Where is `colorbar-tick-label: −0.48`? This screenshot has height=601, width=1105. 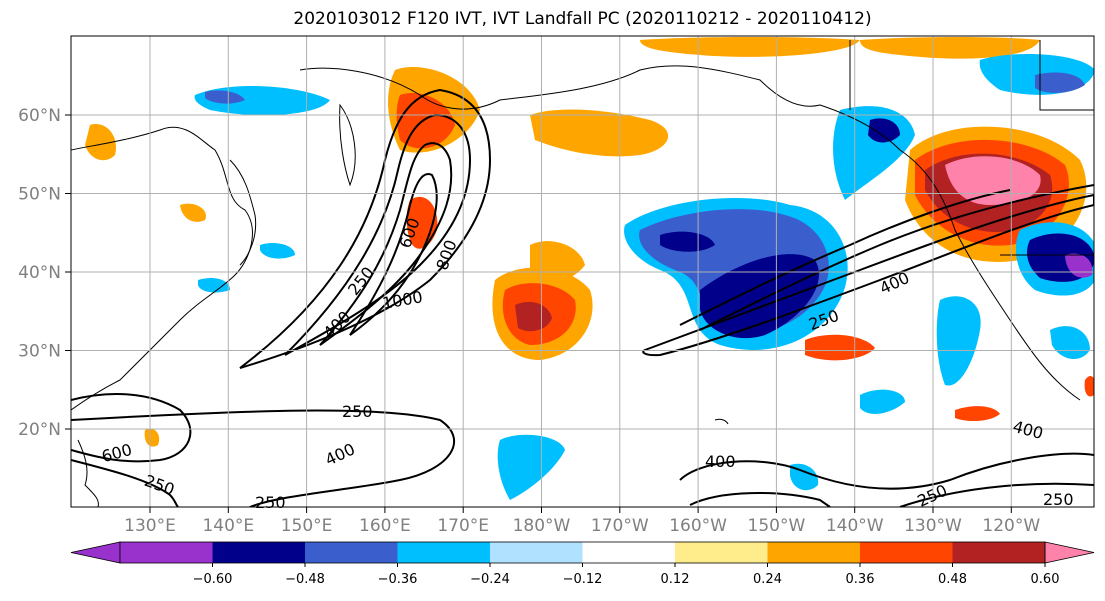
colorbar-tick-label: −0.48 is located at coordinates (305, 579).